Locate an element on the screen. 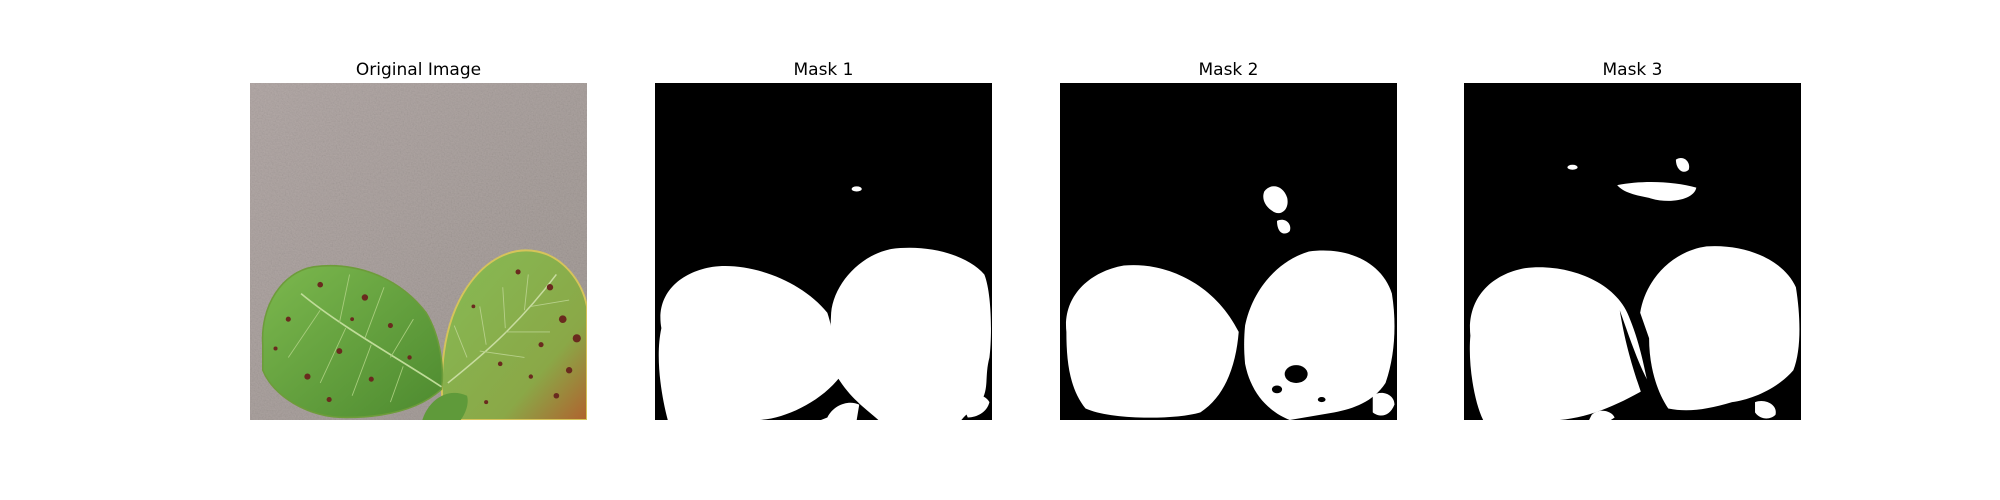 This screenshot has width=2000, height=500. mask-2-foreground is located at coordinates (1230, 303).